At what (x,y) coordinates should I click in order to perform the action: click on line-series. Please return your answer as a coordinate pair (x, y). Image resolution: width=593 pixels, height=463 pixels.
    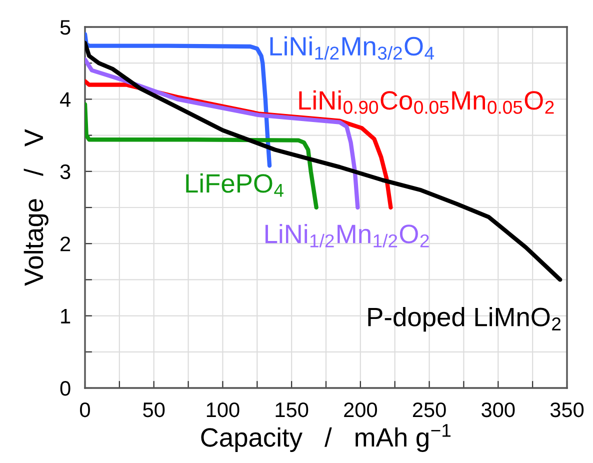
    Looking at the image, I should click on (178, 100).